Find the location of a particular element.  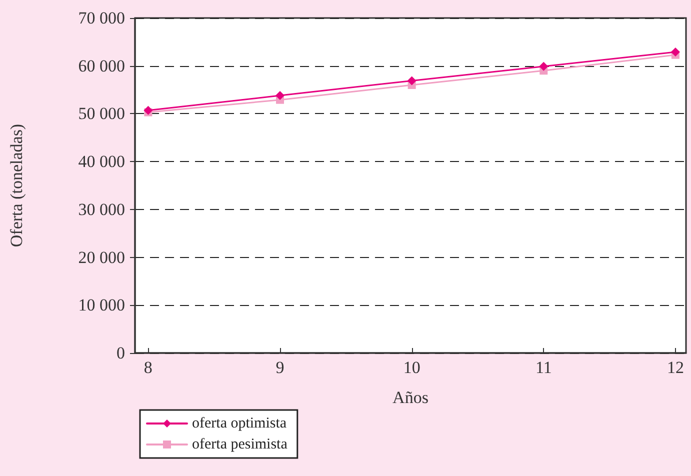

y-tick-label: 70 000 is located at coordinates (101, 18).